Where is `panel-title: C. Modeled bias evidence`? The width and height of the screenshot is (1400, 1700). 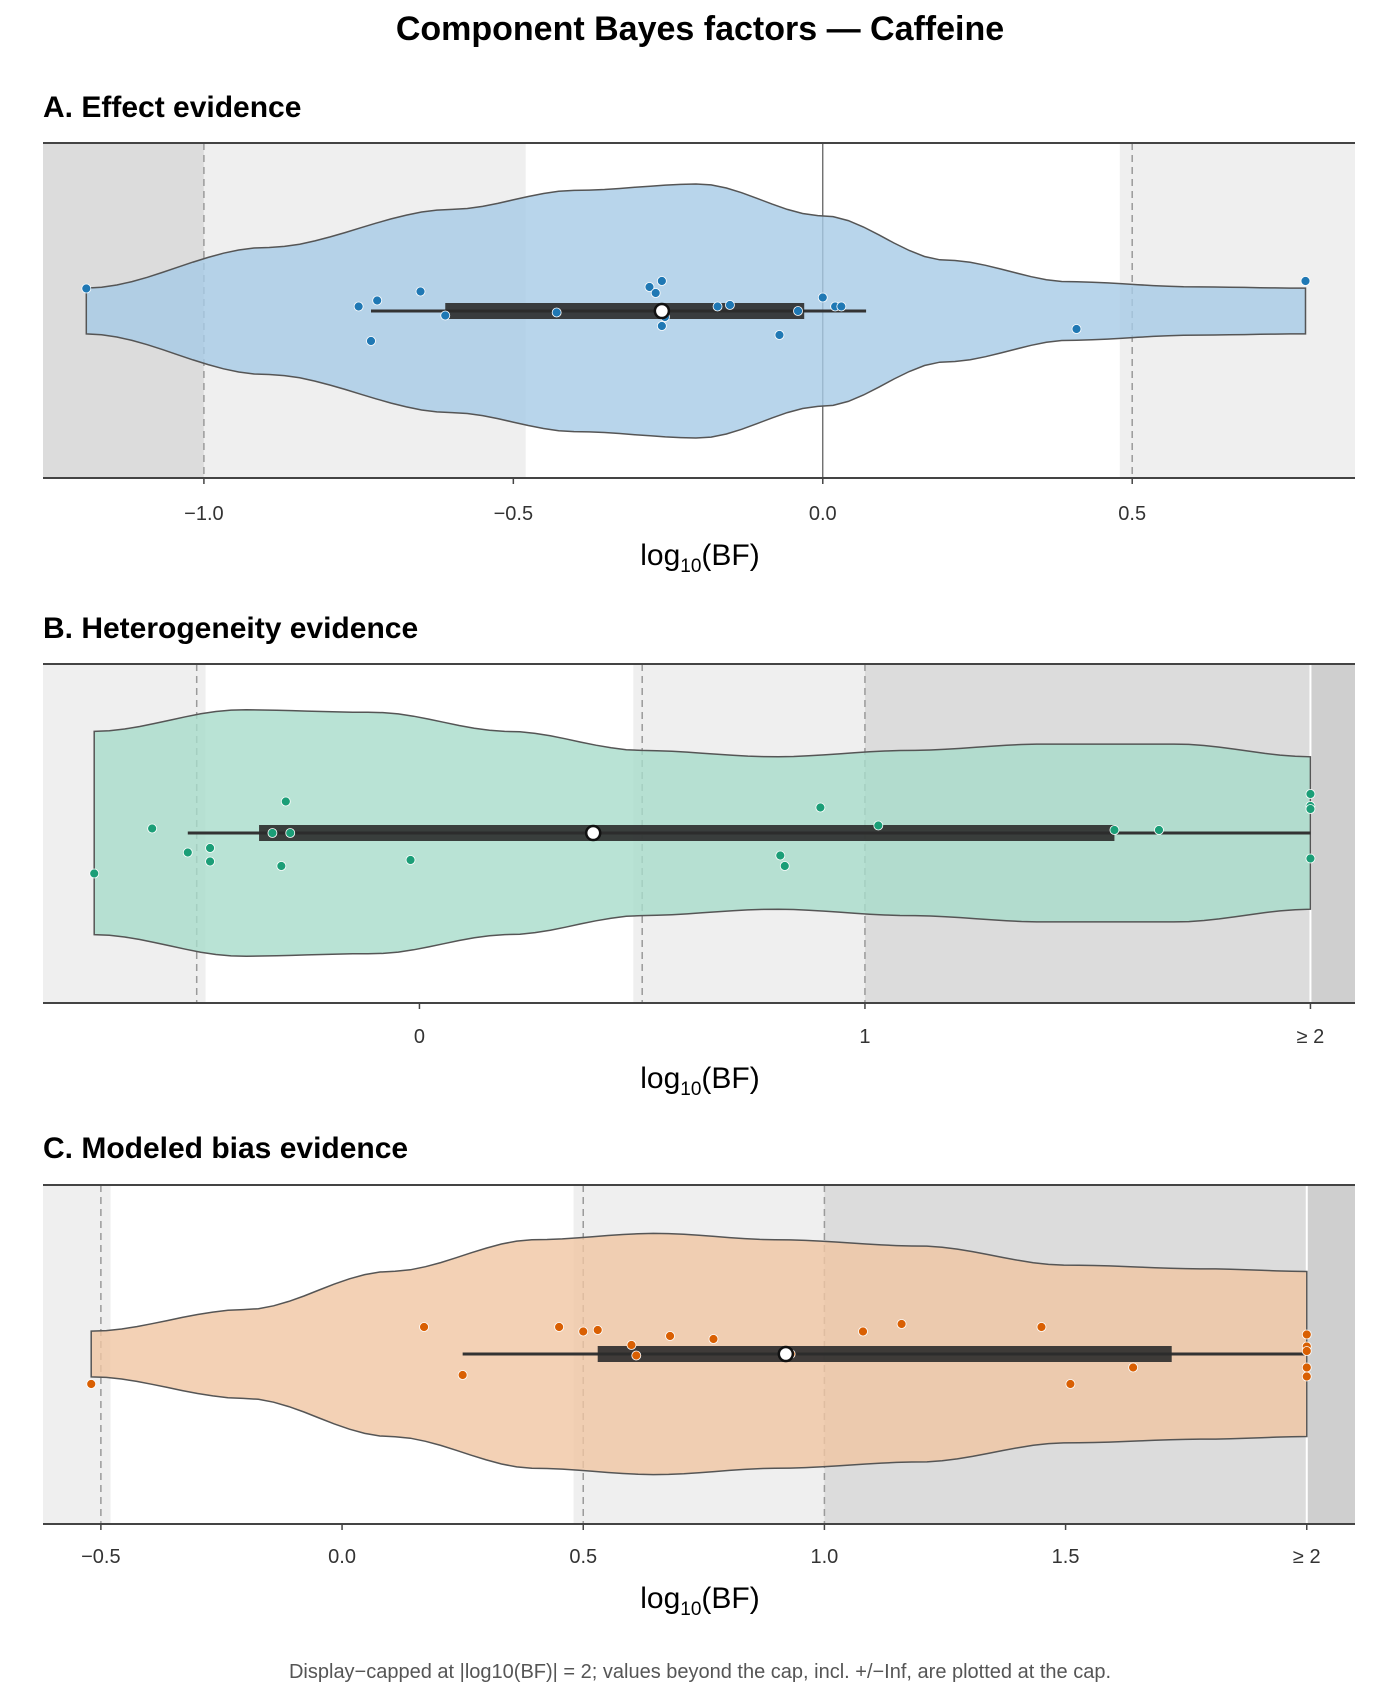 panel-title: C. Modeled bias evidence is located at coordinates (225, 1148).